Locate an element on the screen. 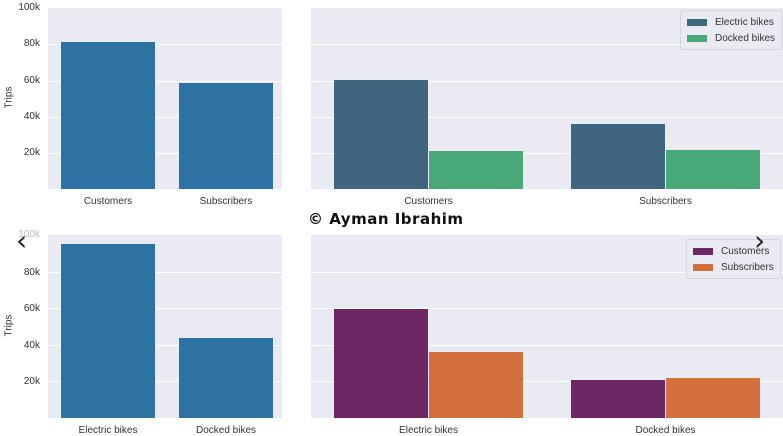 Image resolution: width=783 pixels, height=436 pixels. bar-subscribers-docked is located at coordinates (713, 169).